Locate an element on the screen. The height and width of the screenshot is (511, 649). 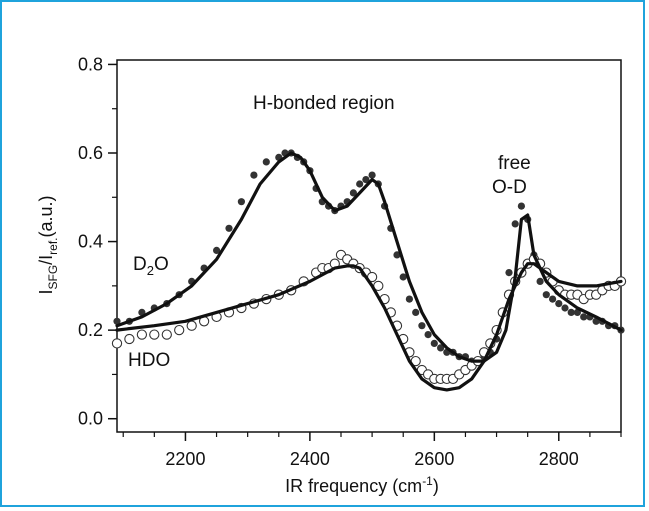
y-tick-label: 0.4 is located at coordinates (90, 242).